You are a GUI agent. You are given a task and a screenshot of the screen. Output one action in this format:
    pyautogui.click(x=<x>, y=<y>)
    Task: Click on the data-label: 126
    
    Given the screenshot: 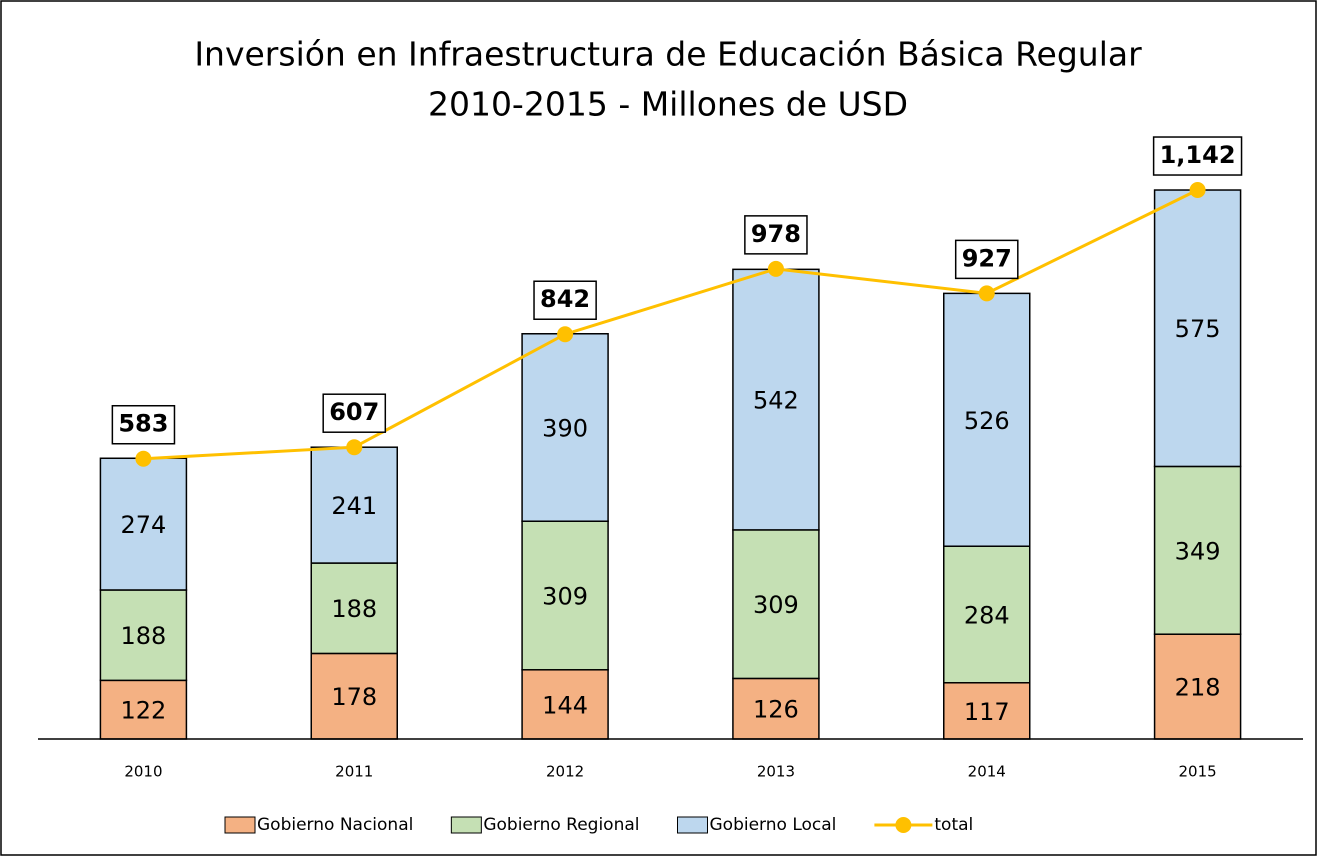 What is the action you would take?
    pyautogui.click(x=776, y=710)
    